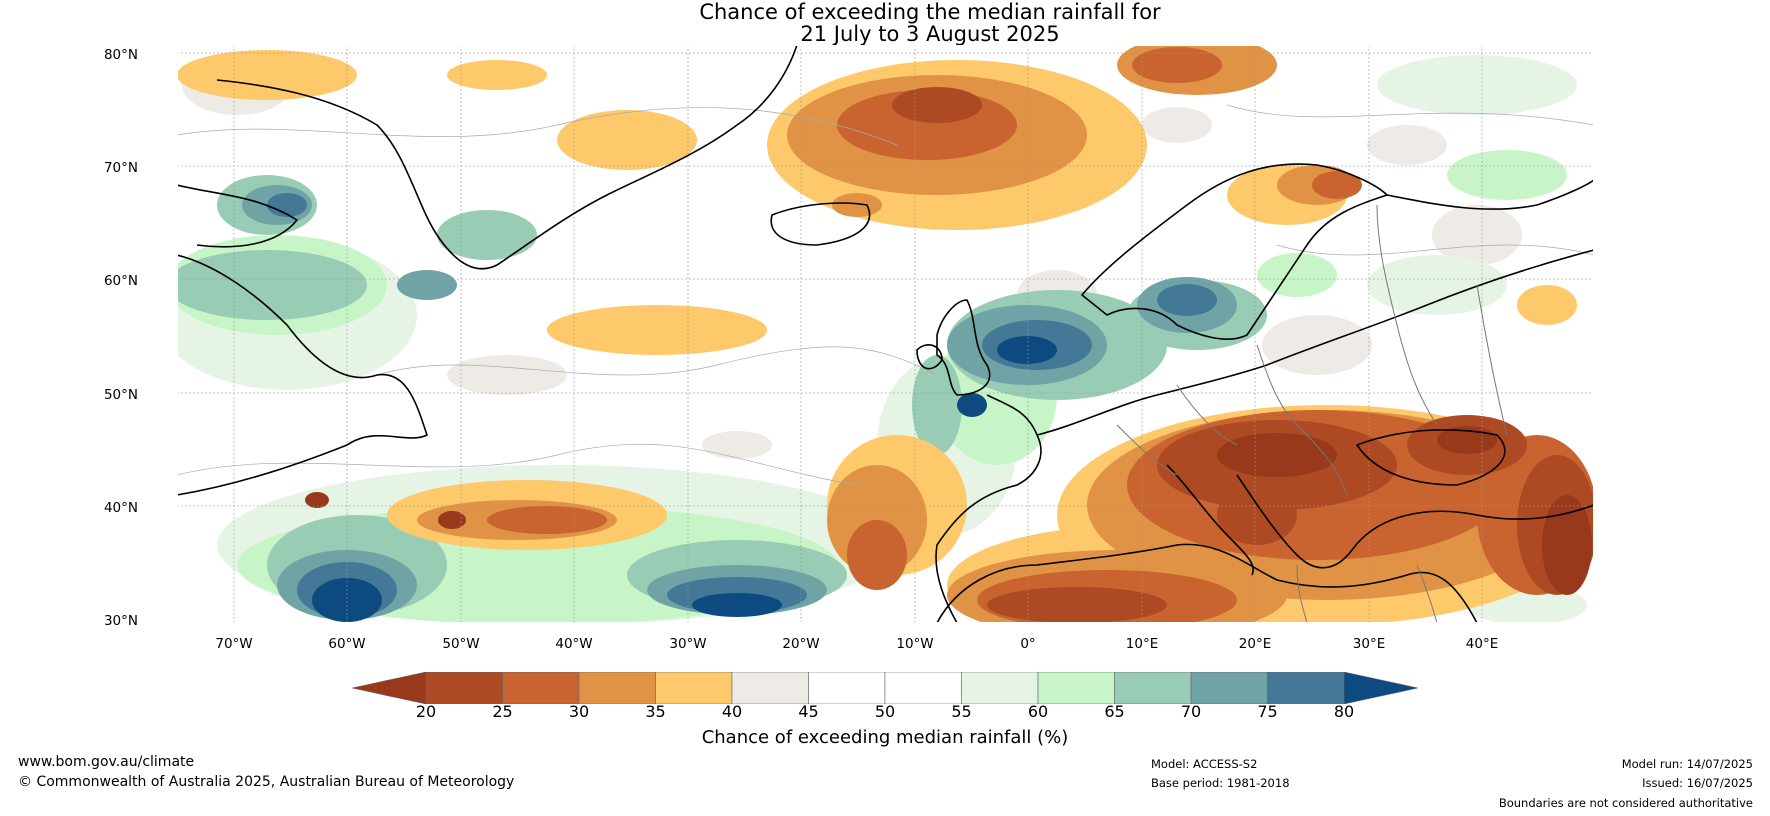 The image size is (1770, 816). I want to click on lat-label-50n: 50°N, so click(120, 395).